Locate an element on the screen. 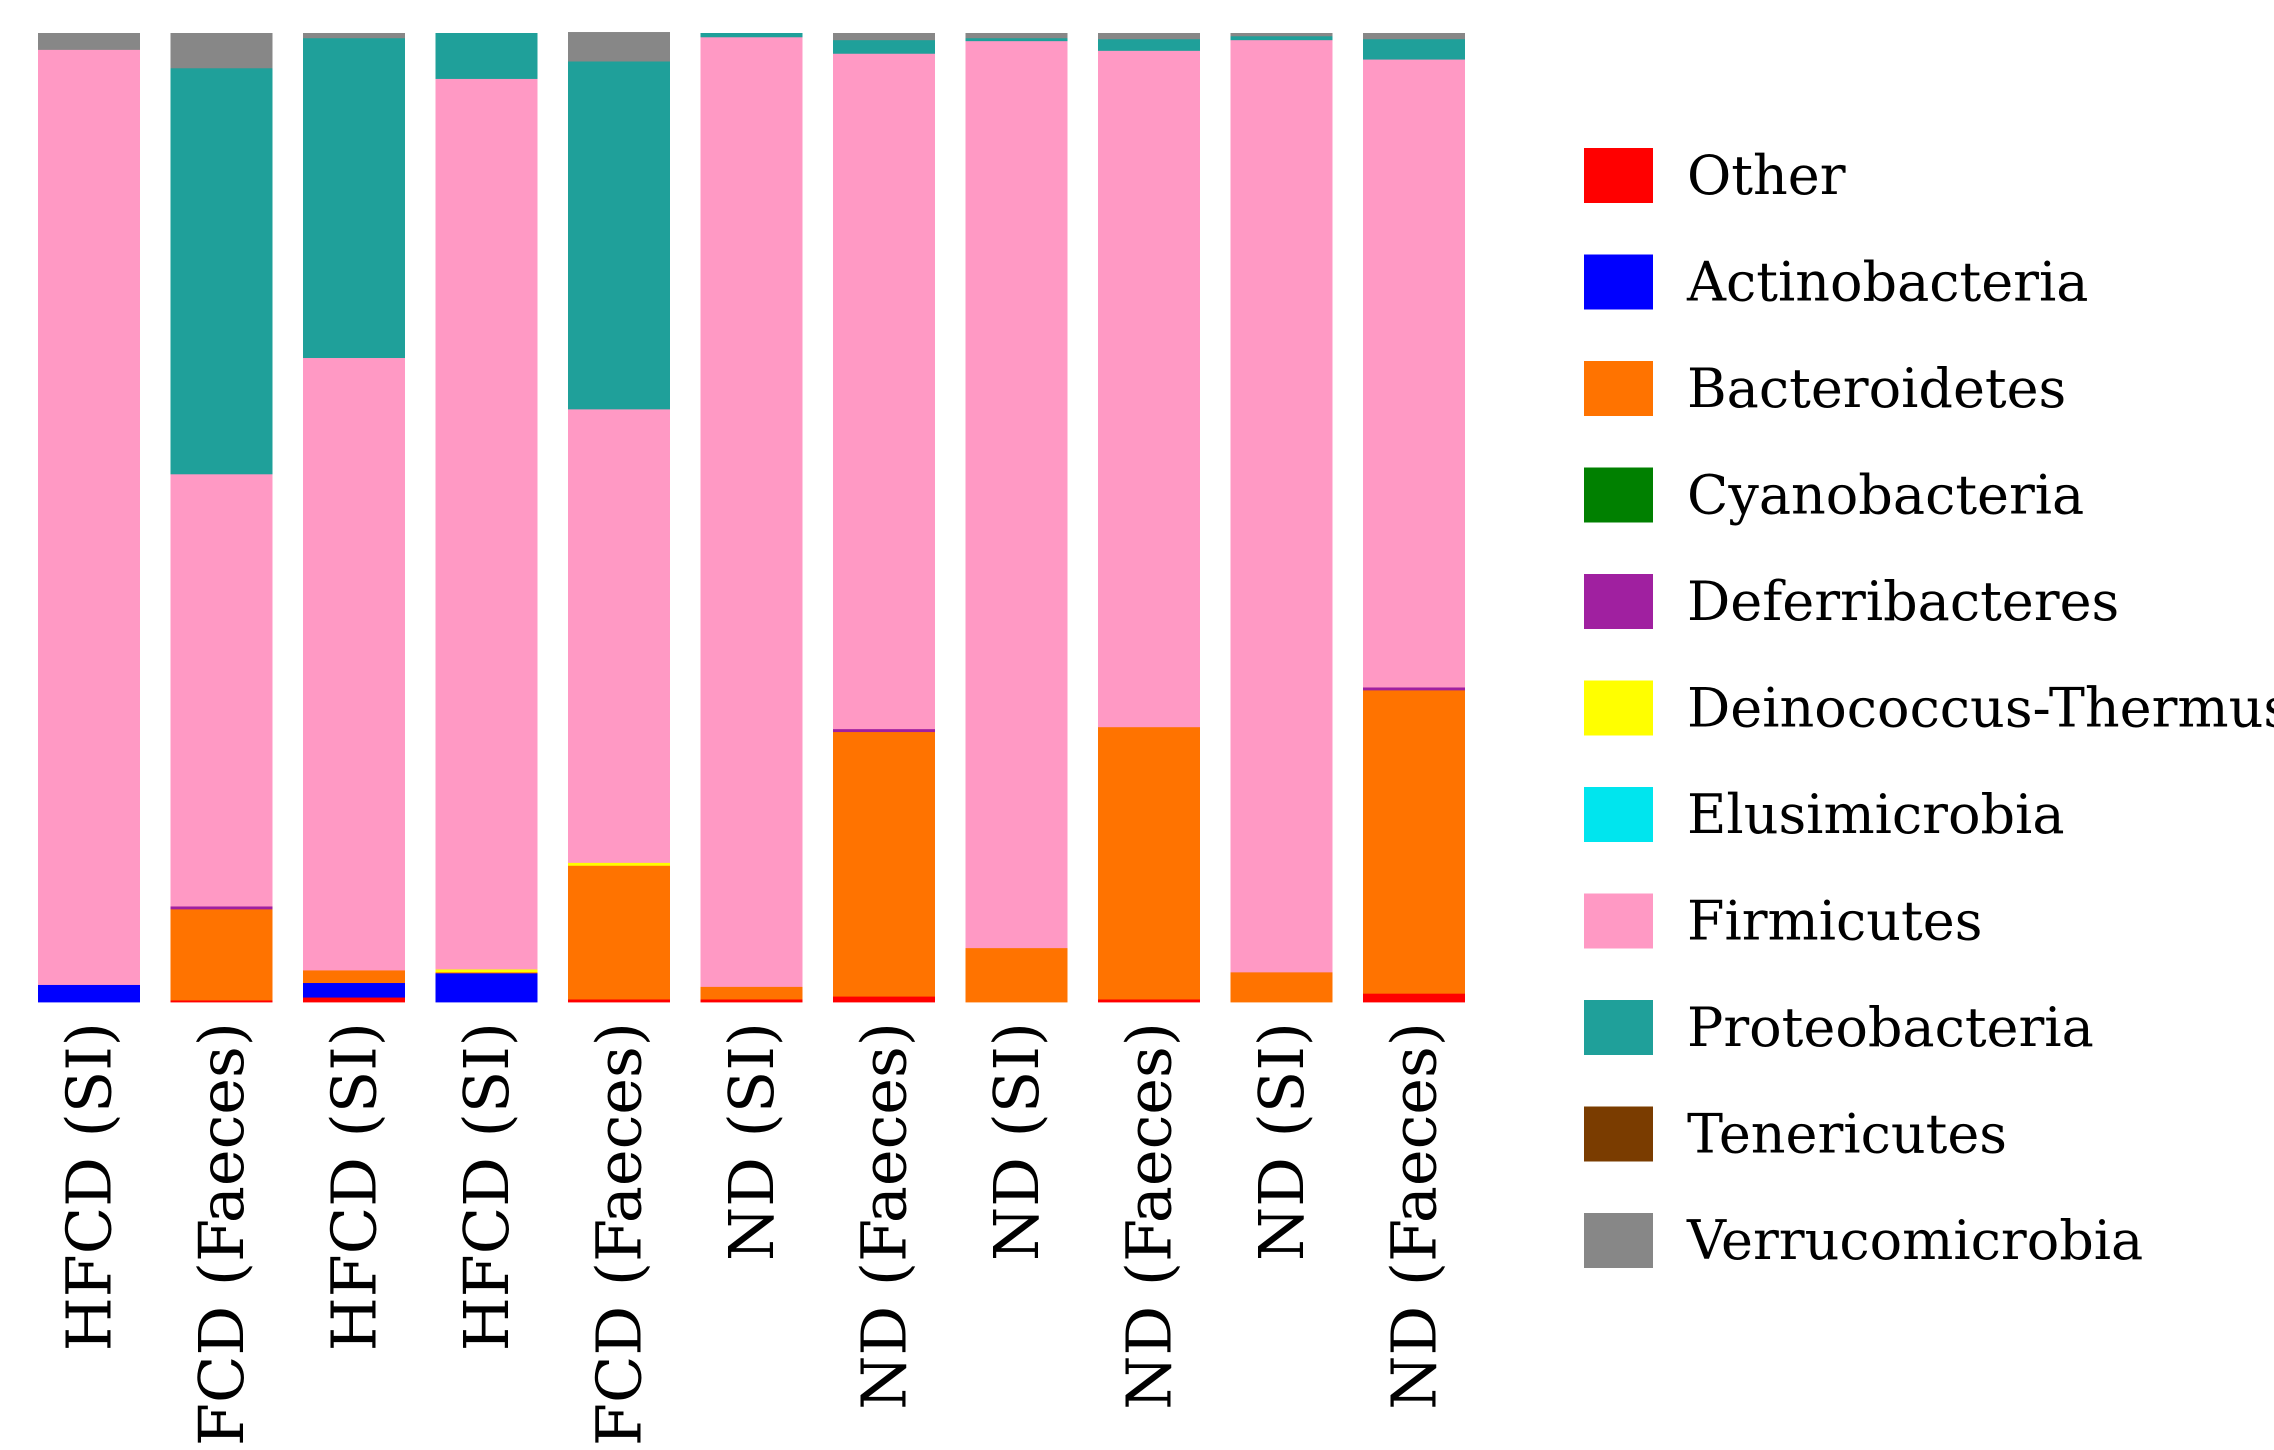 Image resolution: width=2274 pixels, height=1450 pixels. legend-label-deinococcus-thermus: Deinococcus-Thermus is located at coordinates (1980, 708).